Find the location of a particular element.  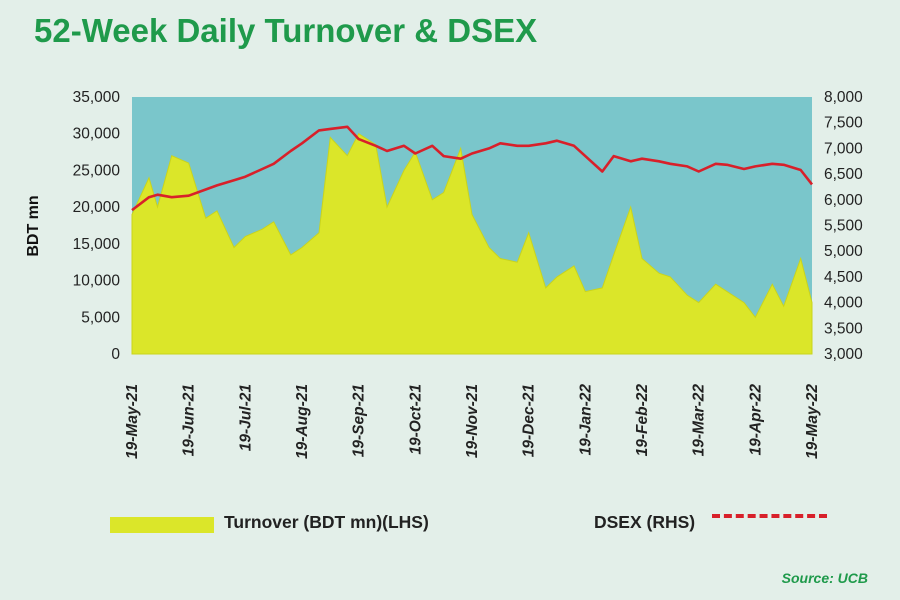

y-axis-title: BDT mn is located at coordinates (33, 225).